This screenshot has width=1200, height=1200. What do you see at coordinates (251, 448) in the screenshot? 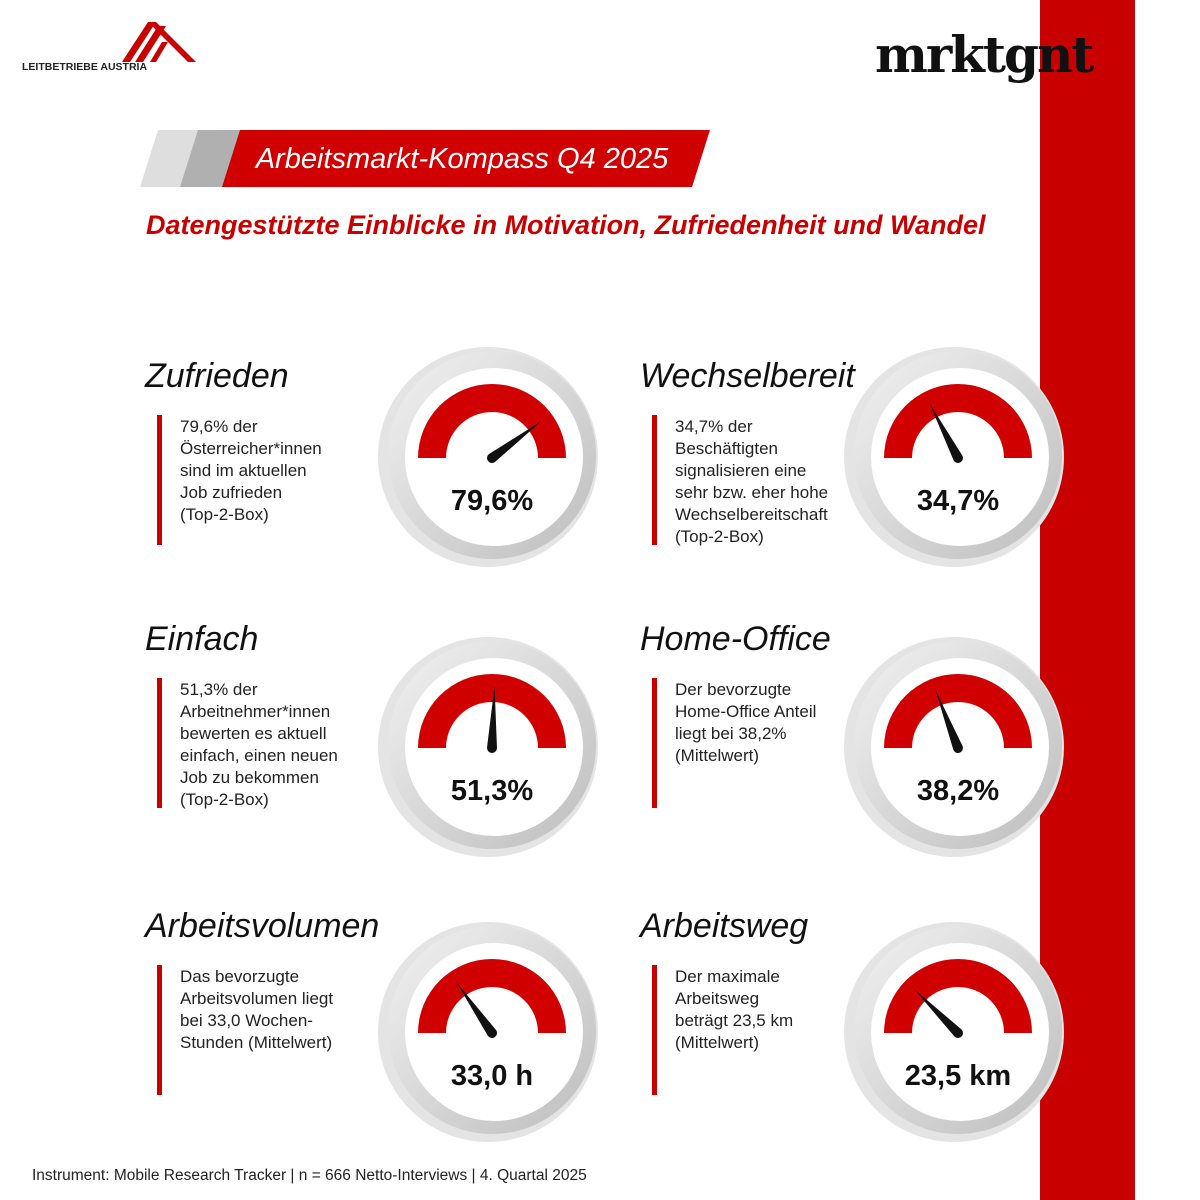
I see `card-text: Österreicher*innen` at bounding box center [251, 448].